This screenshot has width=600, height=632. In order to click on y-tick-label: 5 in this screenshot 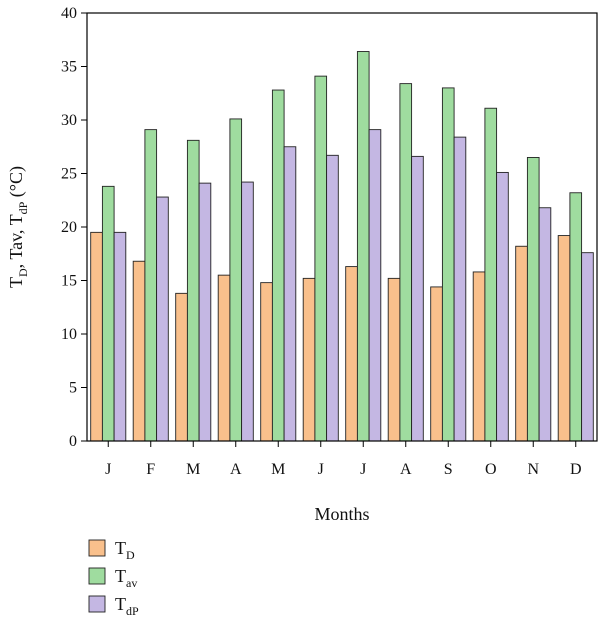, I will do `click(73, 388)`.